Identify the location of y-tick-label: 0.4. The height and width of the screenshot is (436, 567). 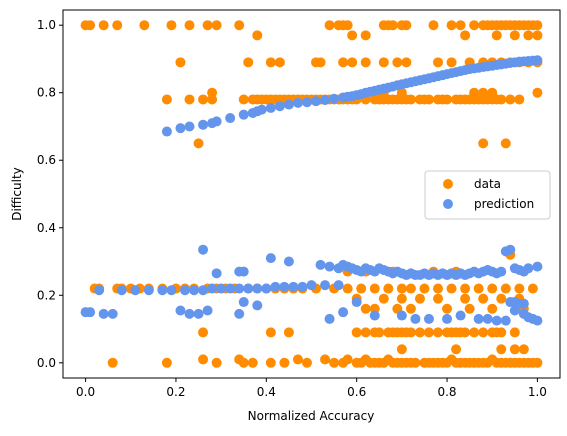
(46, 228).